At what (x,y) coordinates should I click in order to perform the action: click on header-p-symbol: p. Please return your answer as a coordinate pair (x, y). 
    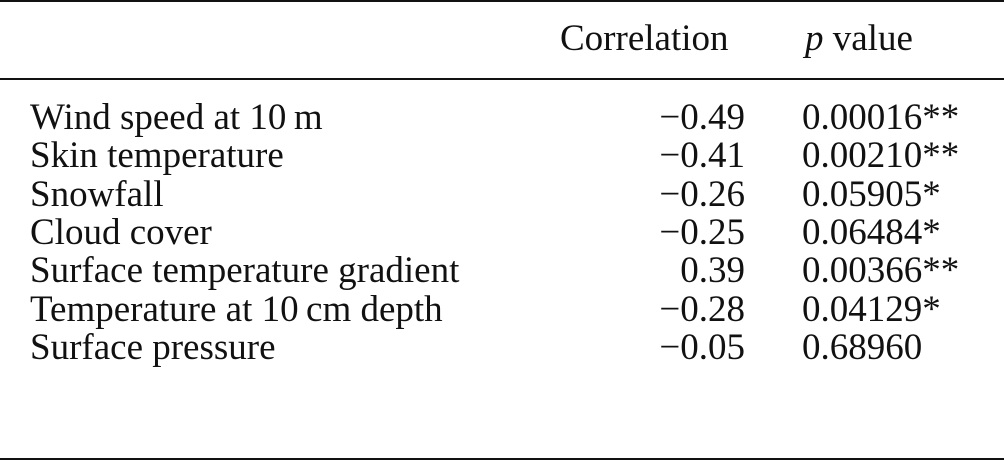
    Looking at the image, I should click on (814, 38).